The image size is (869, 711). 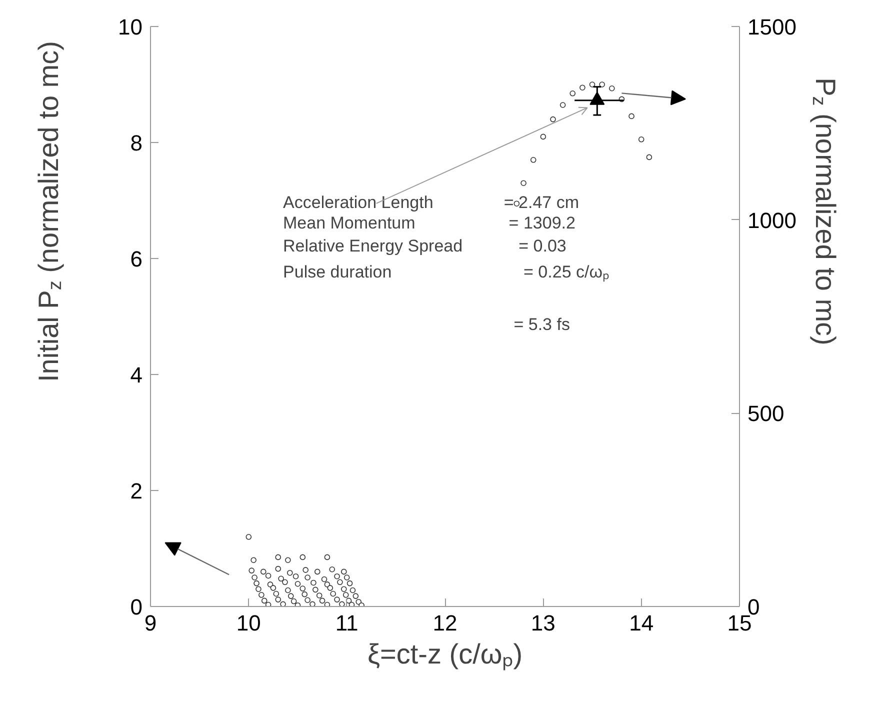 I want to click on x-tick-label: 14, so click(x=641, y=623).